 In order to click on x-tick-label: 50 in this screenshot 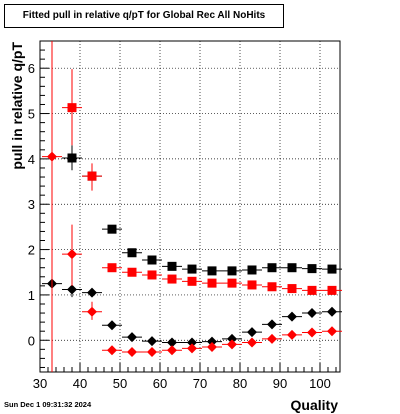, I will do `click(120, 383)`.